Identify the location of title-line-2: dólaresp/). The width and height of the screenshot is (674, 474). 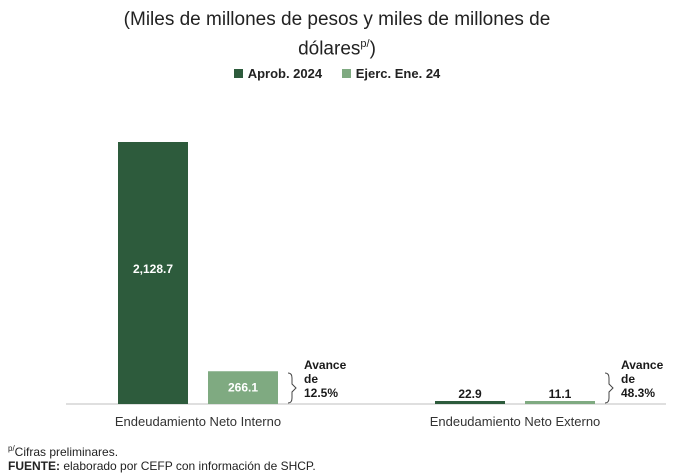
(337, 46).